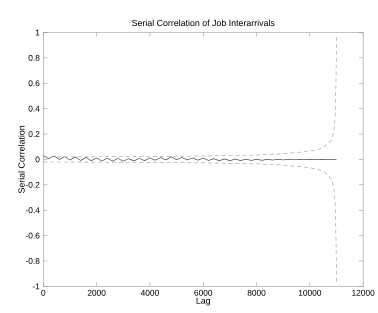  What do you see at coordinates (257, 293) in the screenshot?
I see `x-tick-label: 8000` at bounding box center [257, 293].